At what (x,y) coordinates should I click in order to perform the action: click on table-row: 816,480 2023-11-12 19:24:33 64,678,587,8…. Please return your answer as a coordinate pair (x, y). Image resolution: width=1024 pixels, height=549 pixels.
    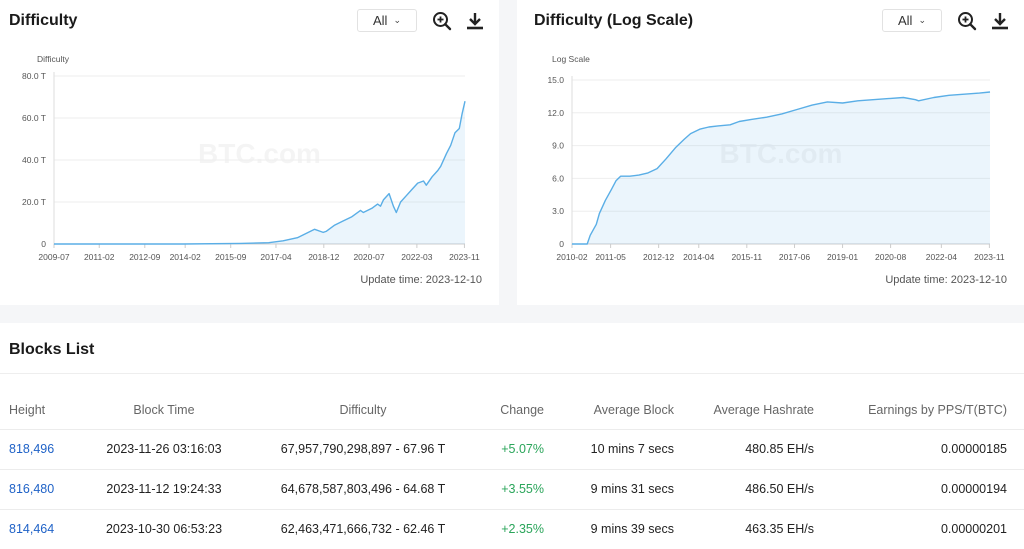
    Looking at the image, I should click on (512, 488).